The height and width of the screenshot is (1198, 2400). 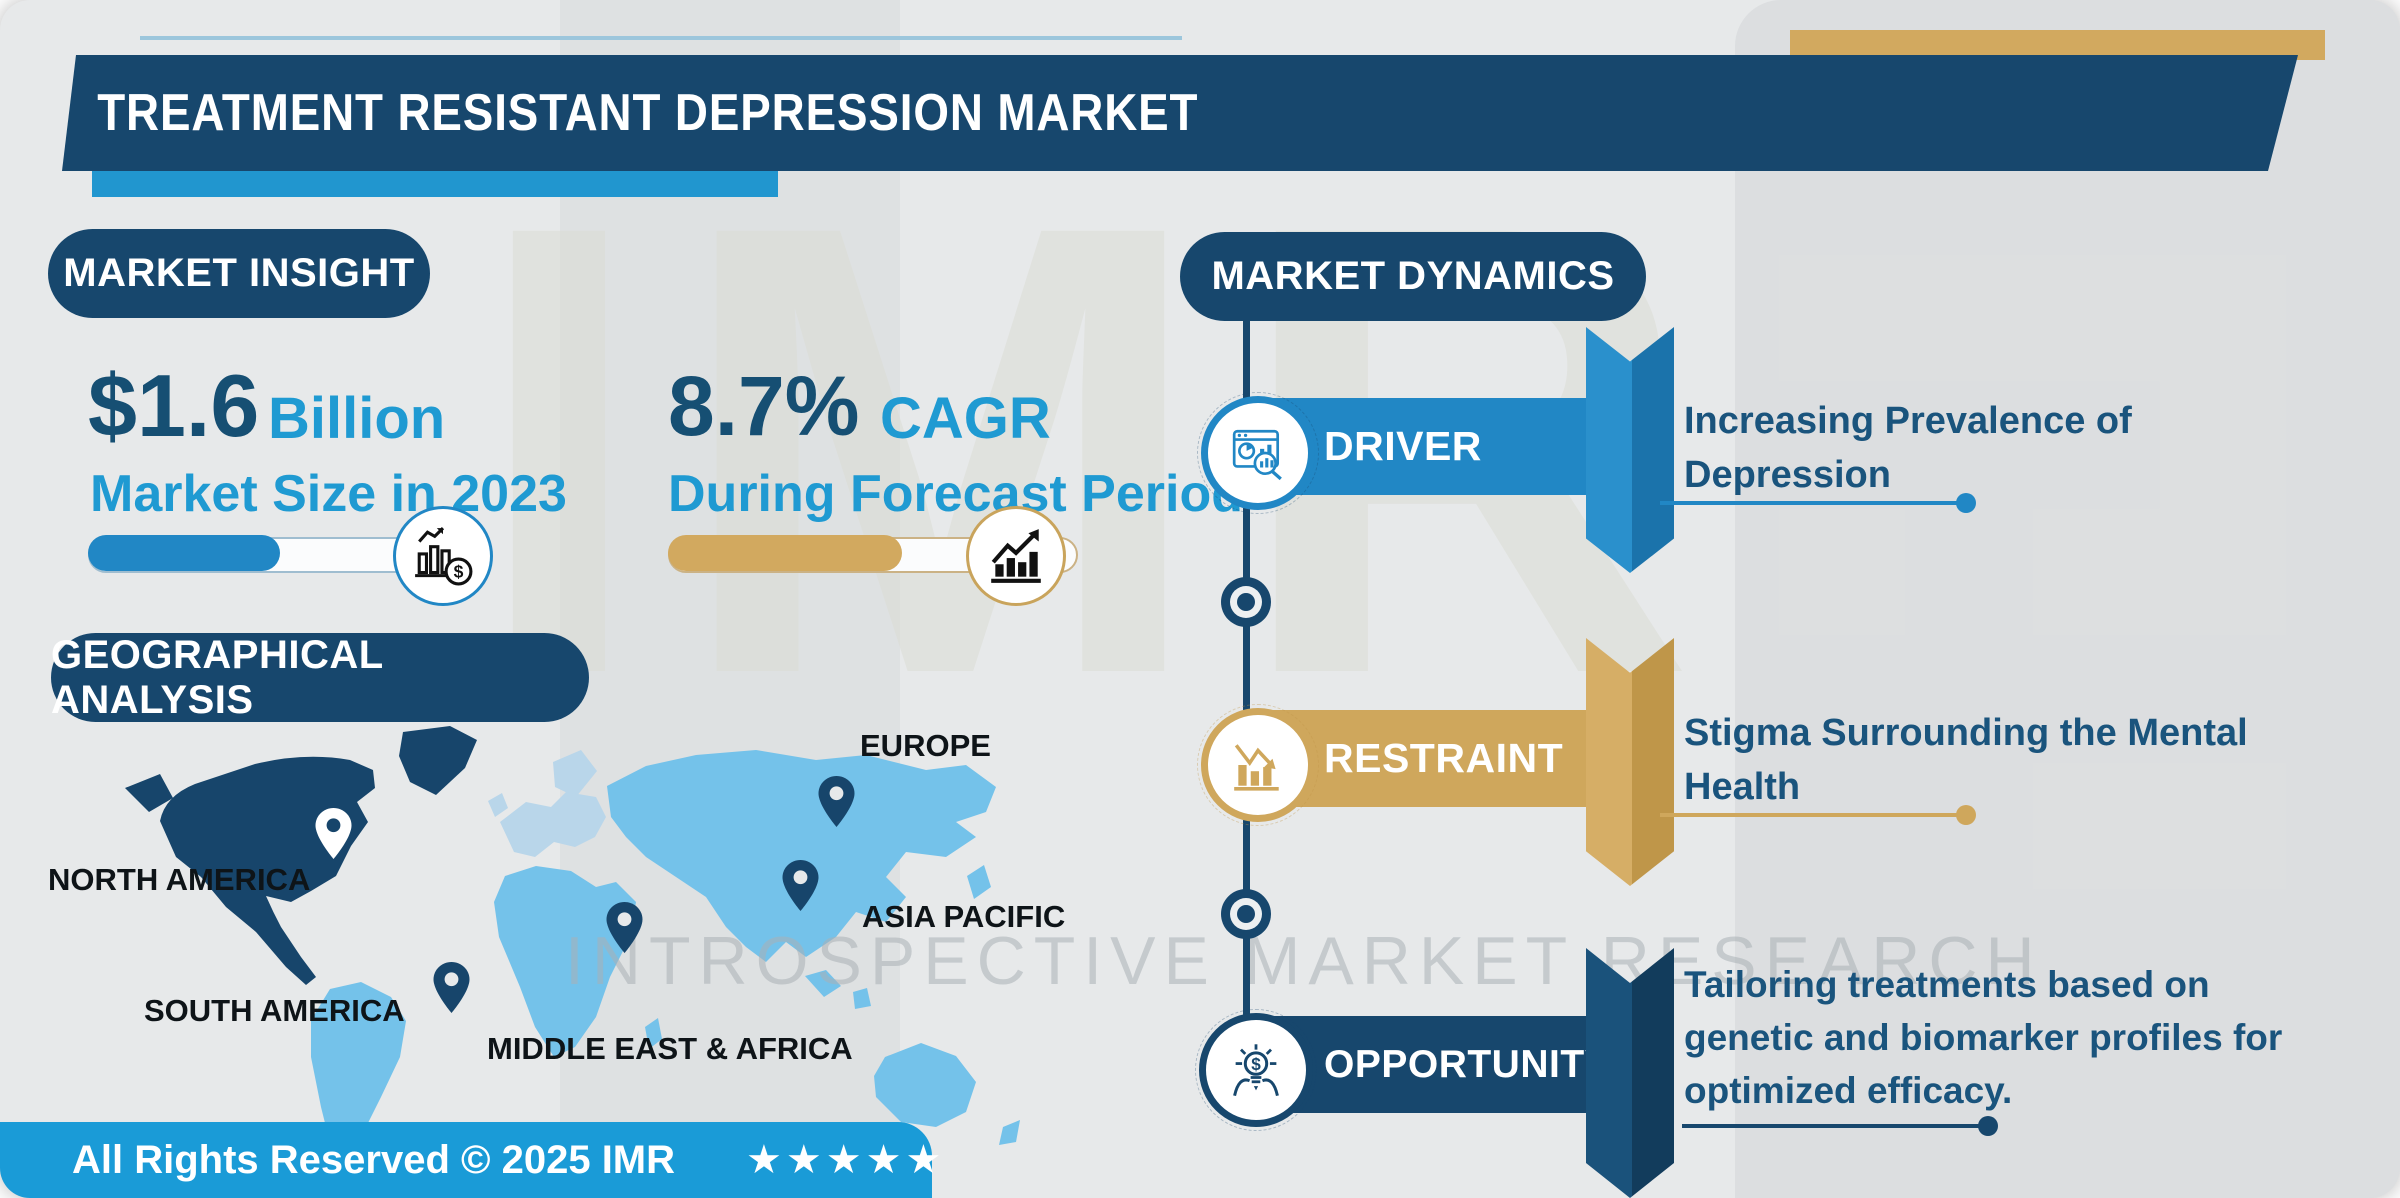 What do you see at coordinates (801, 856) in the screenshot?
I see `map-asia` at bounding box center [801, 856].